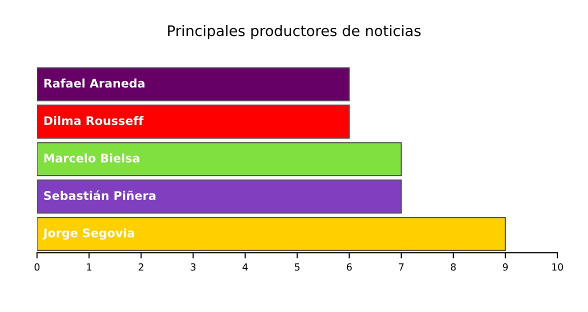 This screenshot has height=312, width=588. Describe the element at coordinates (297, 267) in the screenshot. I see `x-tick-label: 5` at that location.